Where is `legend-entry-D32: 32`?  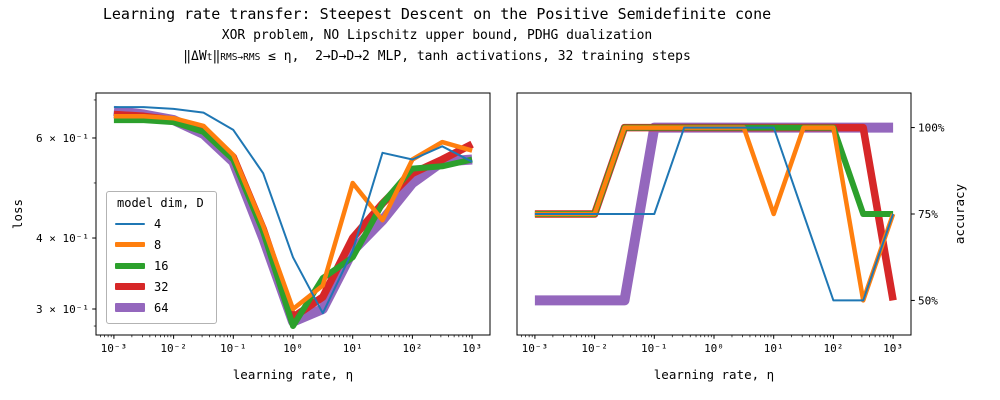
legend-entry-D32: 32 is located at coordinates (160, 286).